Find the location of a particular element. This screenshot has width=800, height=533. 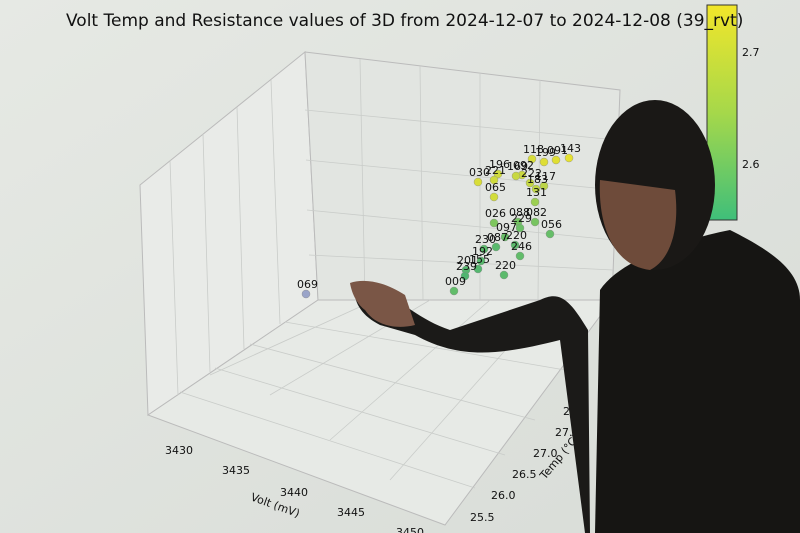

point-label: 091 is located at coordinates (557, 150).